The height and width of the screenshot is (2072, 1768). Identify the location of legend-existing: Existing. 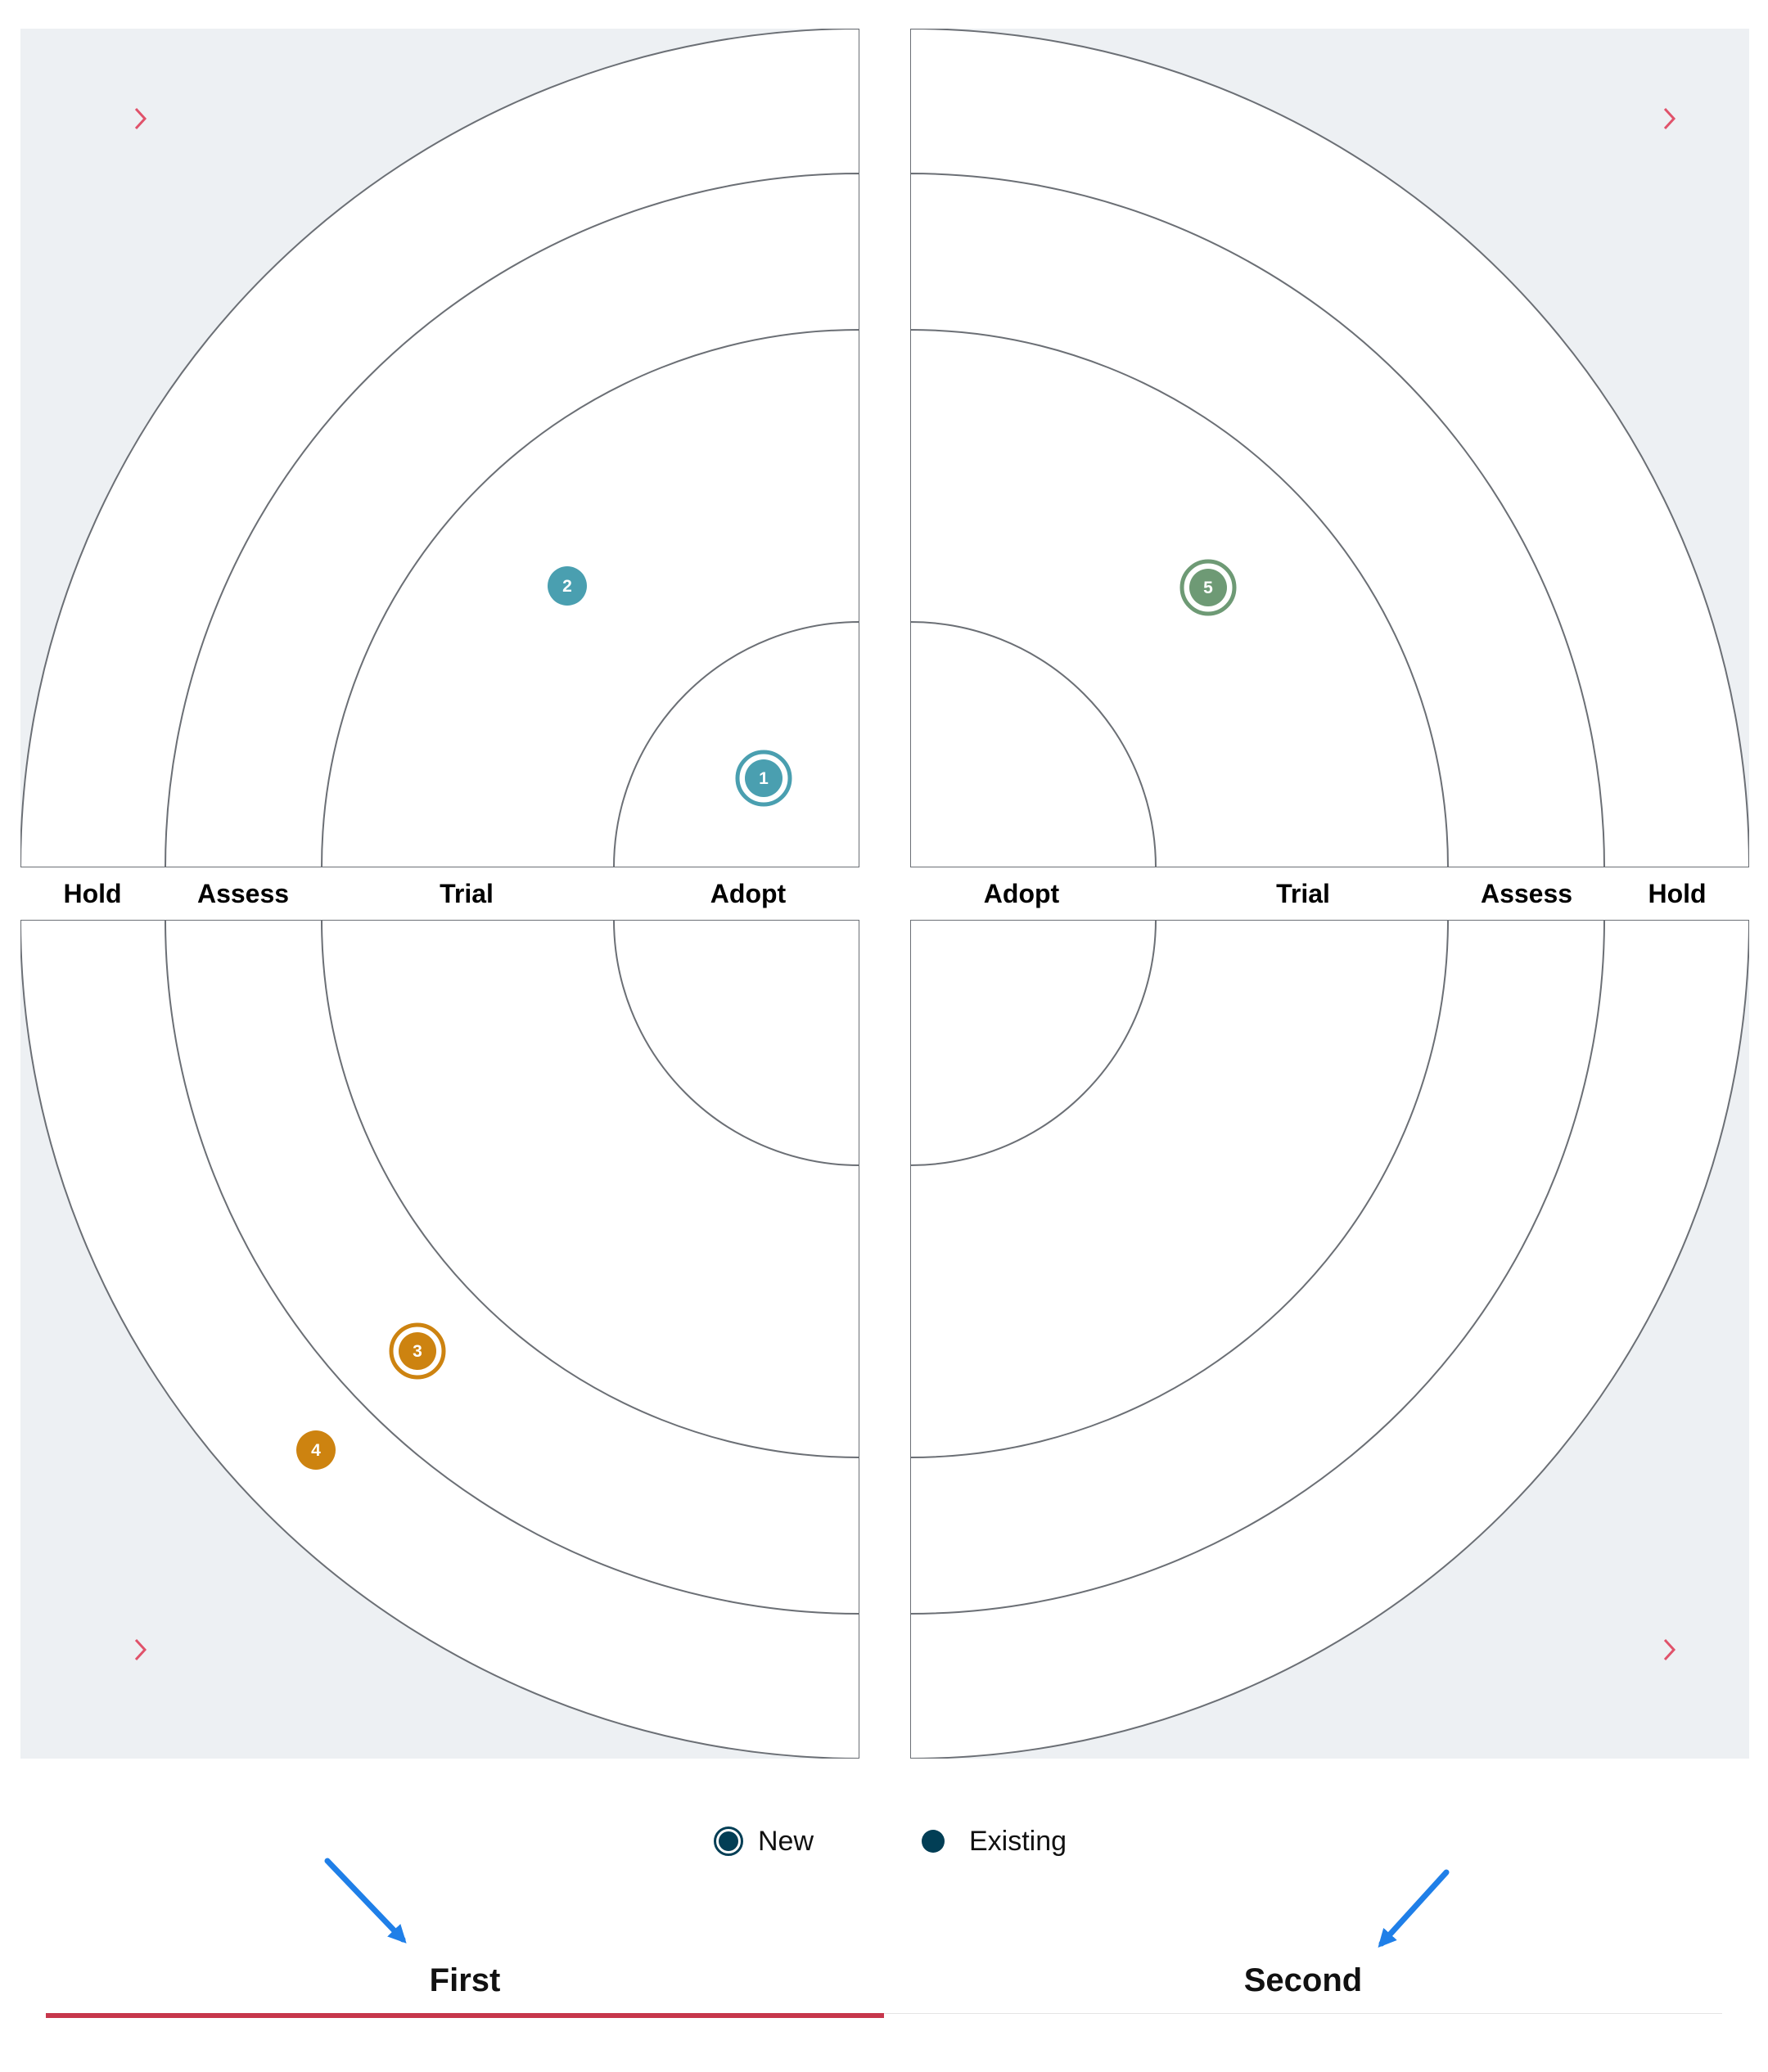
(993, 1841).